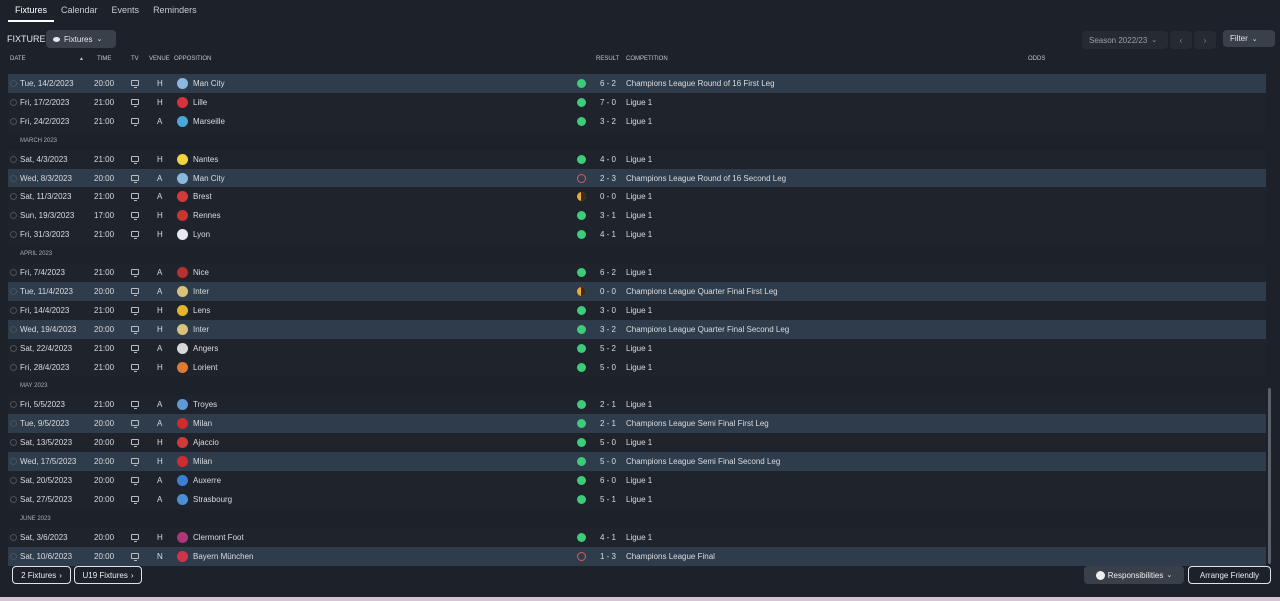 The height and width of the screenshot is (601, 1280). Describe the element at coordinates (200, 102) in the screenshot. I see `opposition-link: Lille` at that location.